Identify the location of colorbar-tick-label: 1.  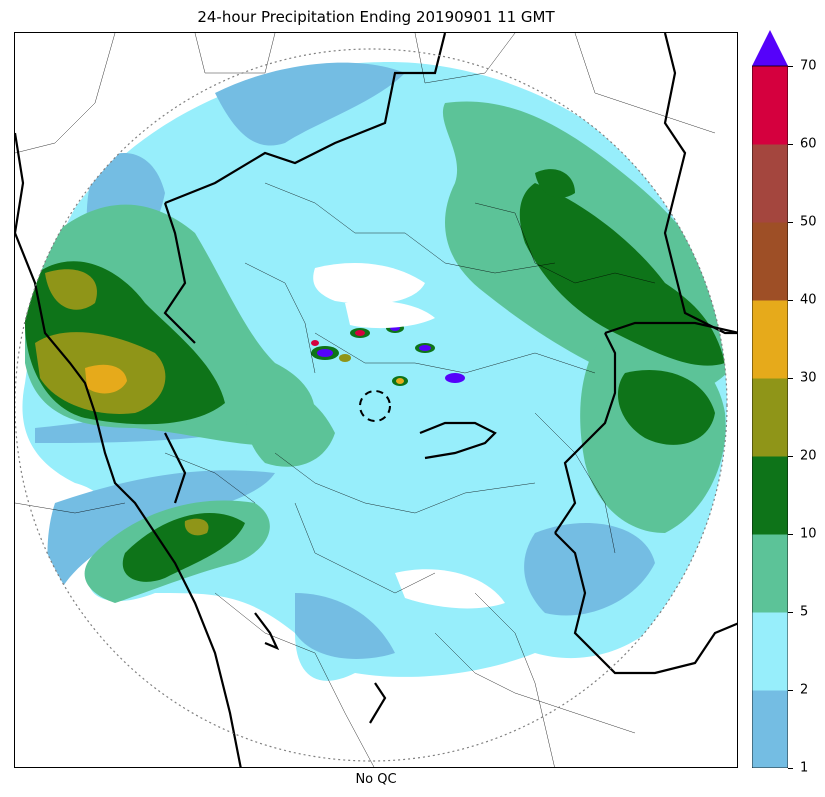
(804, 768).